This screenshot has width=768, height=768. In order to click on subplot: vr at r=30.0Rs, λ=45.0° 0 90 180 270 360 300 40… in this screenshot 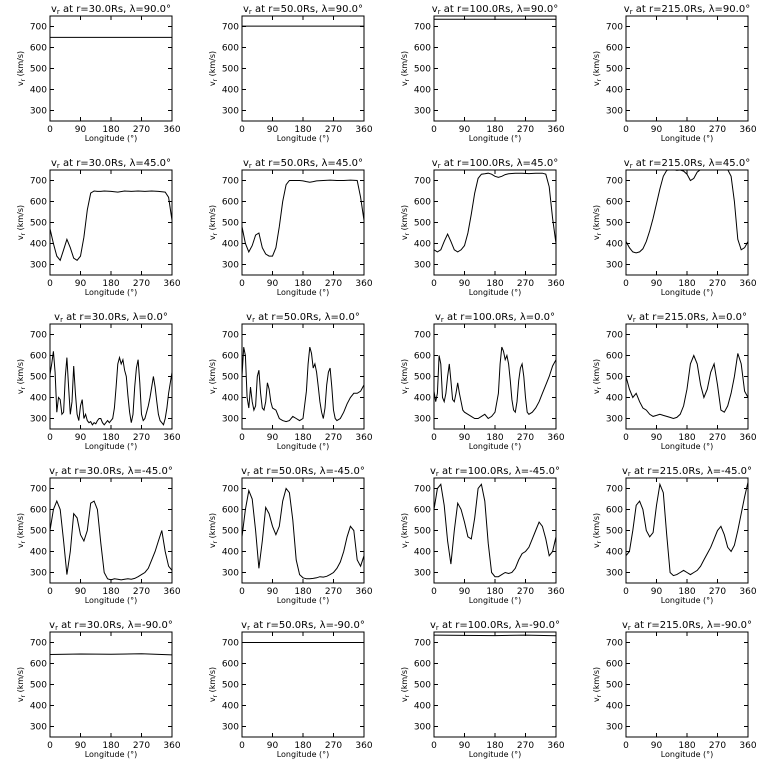, I will do `click(98, 227)`.